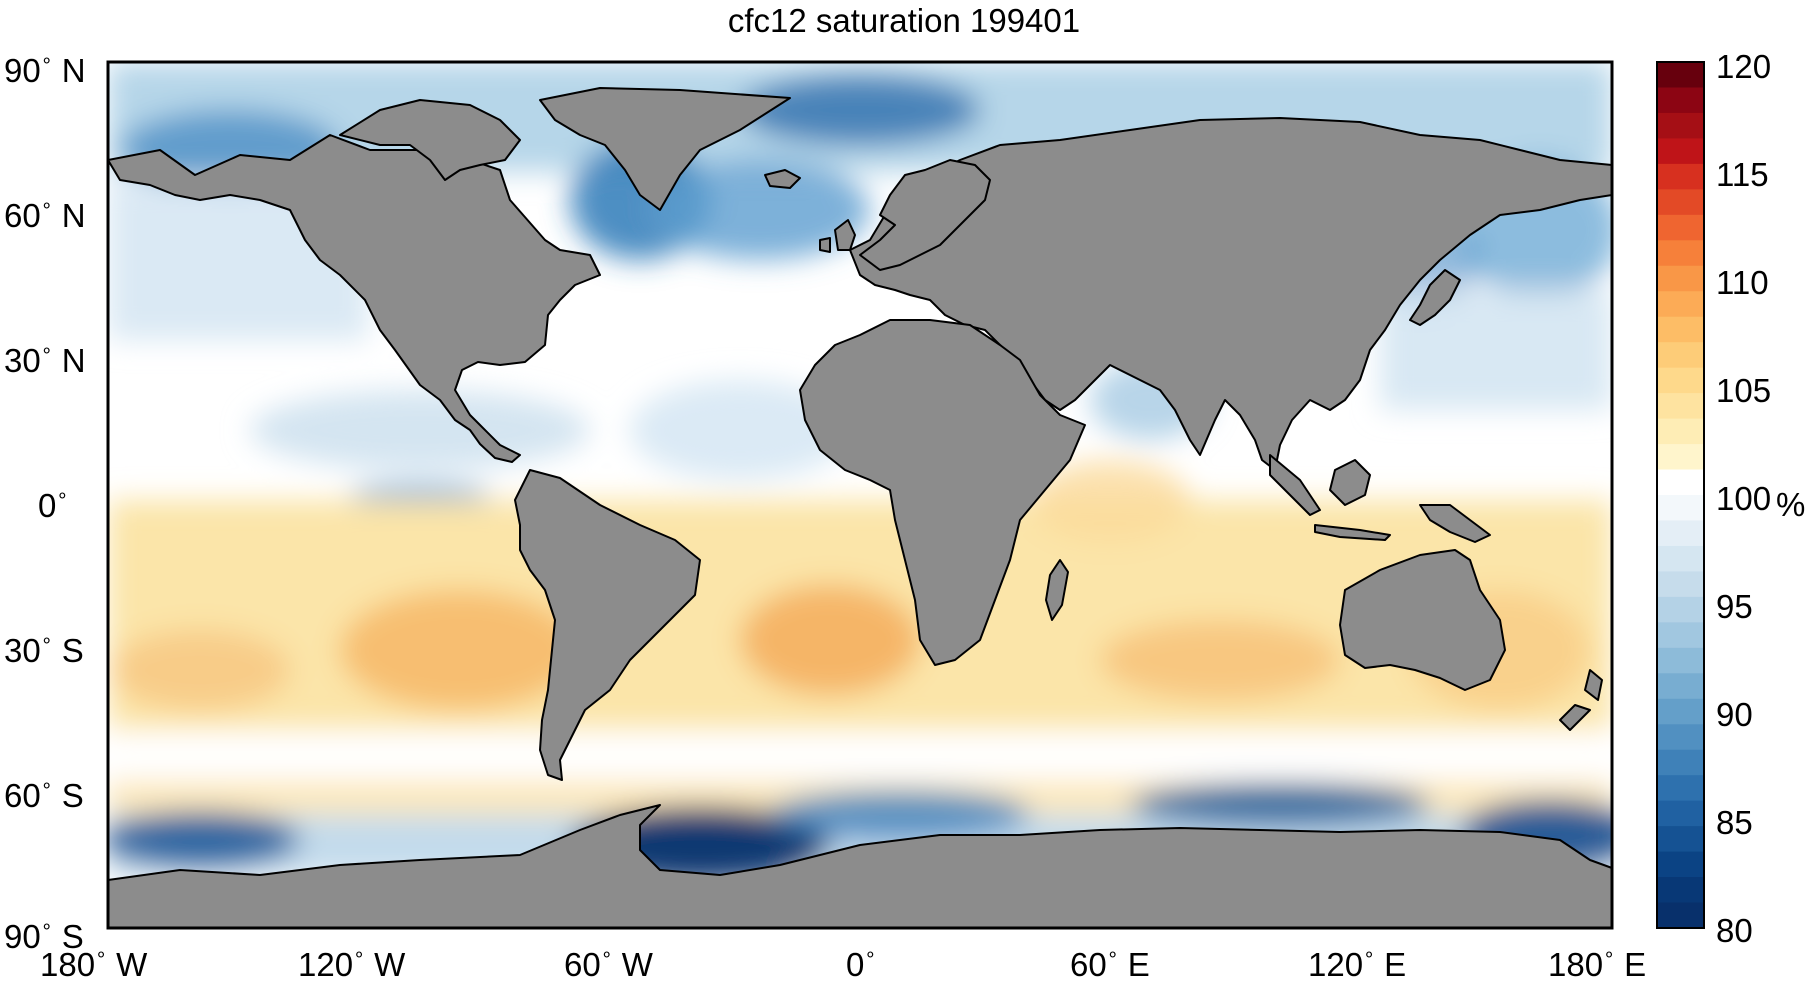 This screenshot has width=1808, height=984. What do you see at coordinates (1744, 66) in the screenshot?
I see `colorbar-tick-120: 120` at bounding box center [1744, 66].